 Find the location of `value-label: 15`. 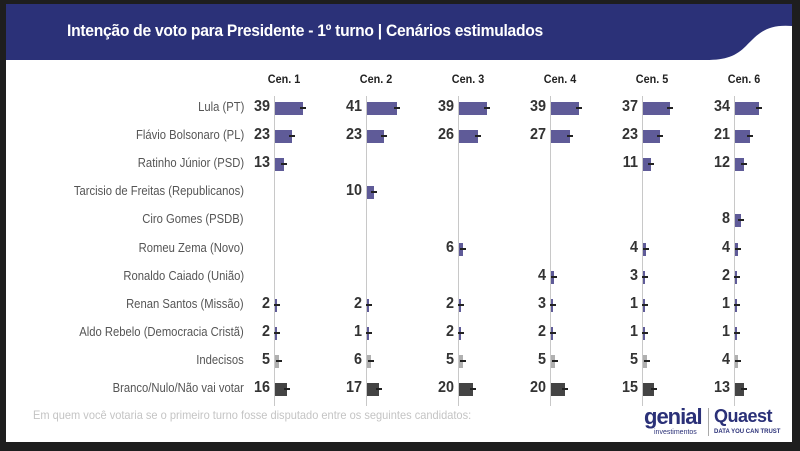

value-label: 15 is located at coordinates (629, 387).